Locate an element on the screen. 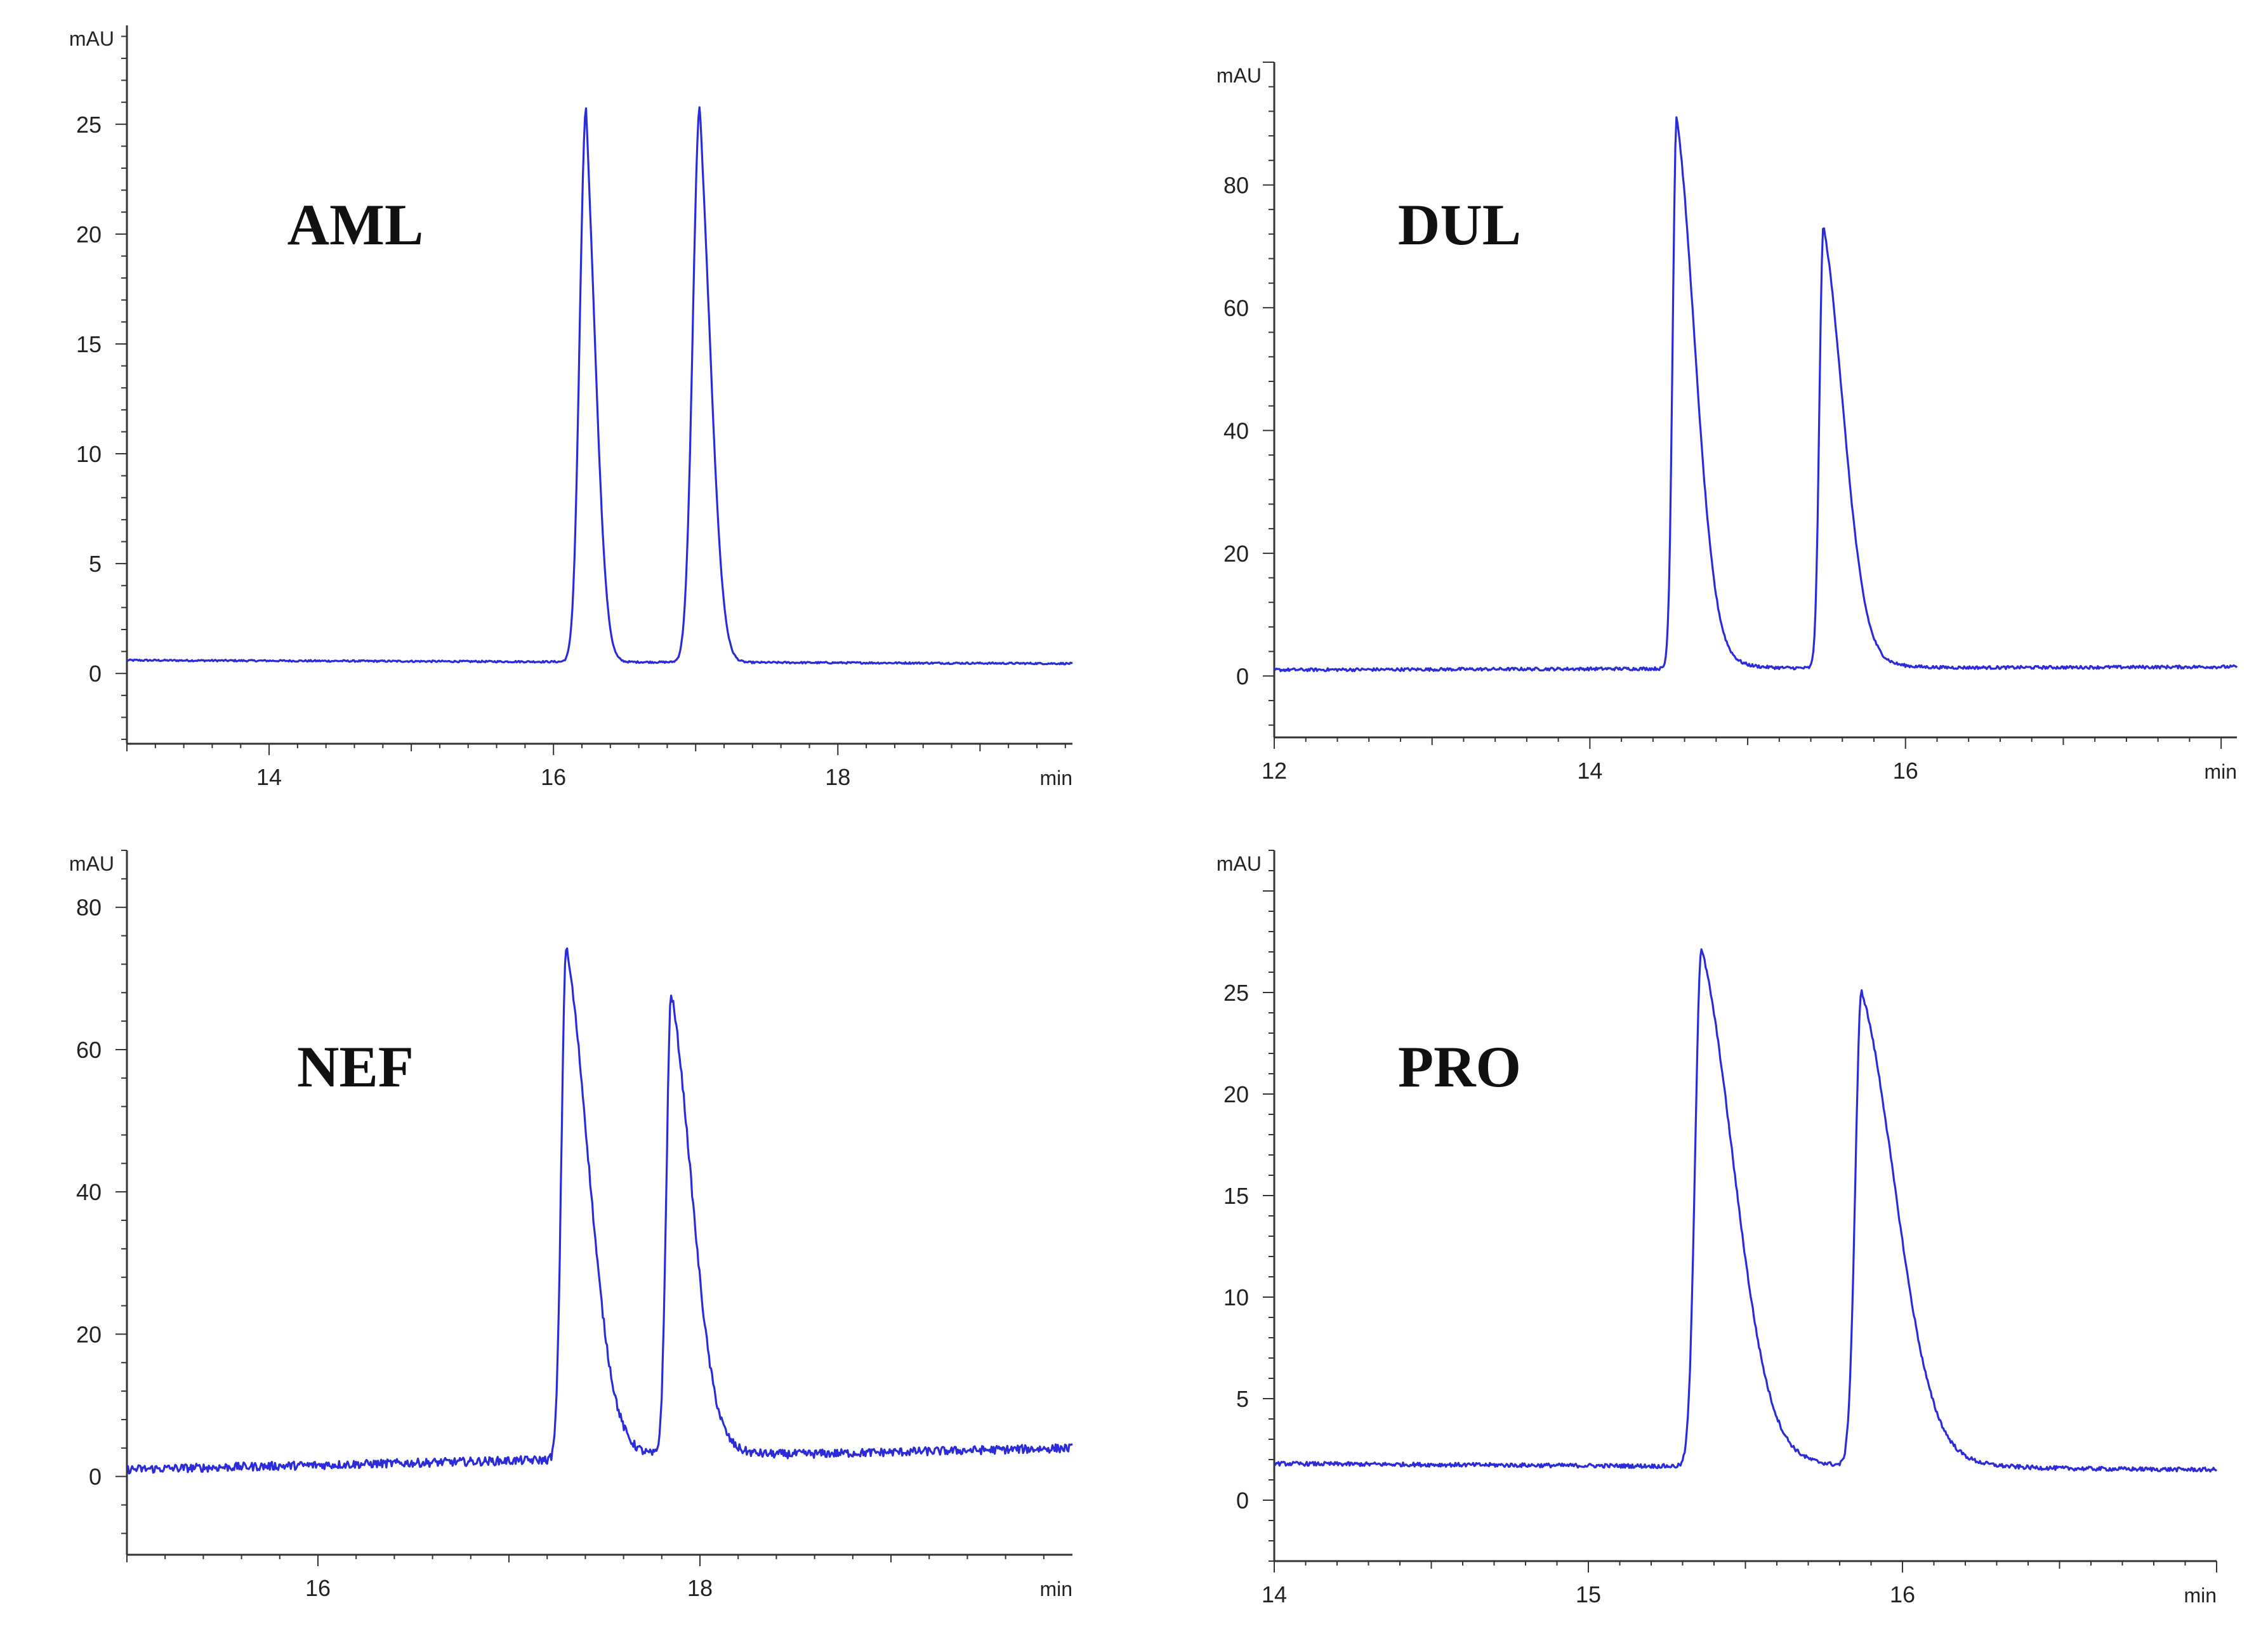  panel-title: DUL is located at coordinates (1459, 225).